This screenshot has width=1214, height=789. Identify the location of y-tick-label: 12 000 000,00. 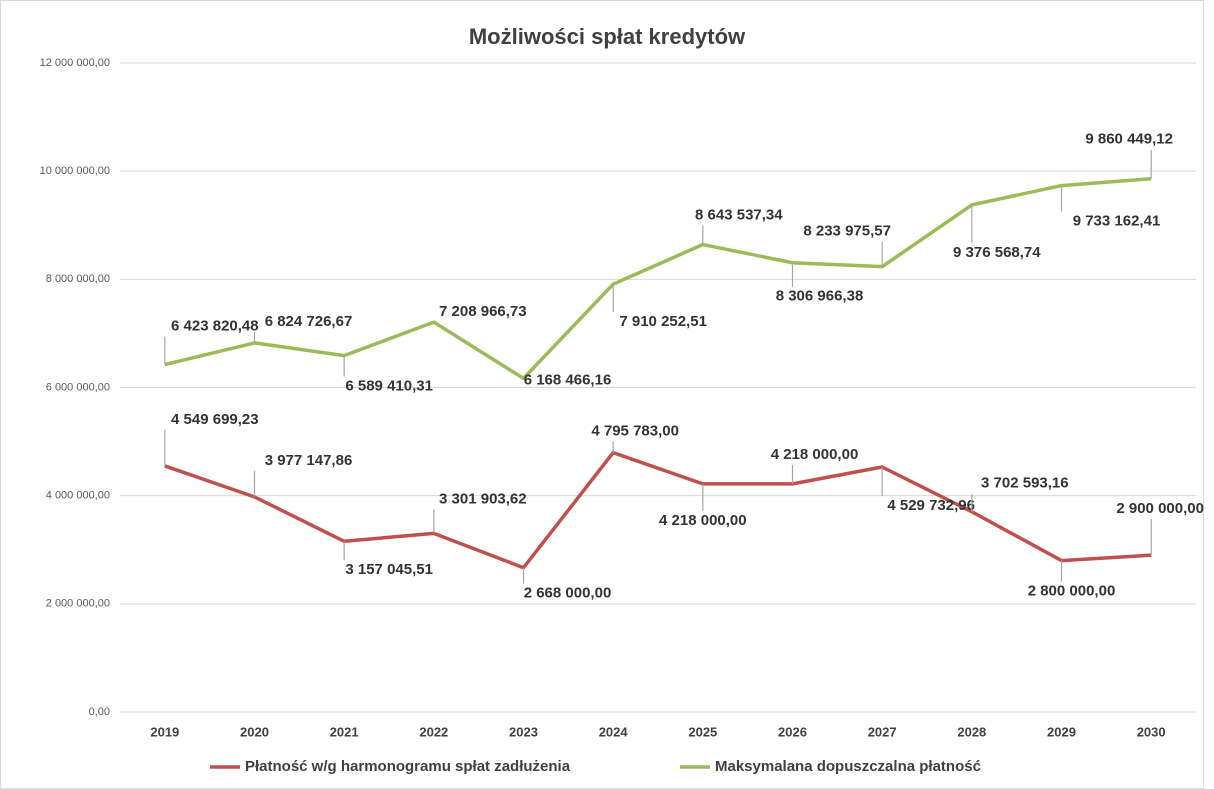
(75, 63).